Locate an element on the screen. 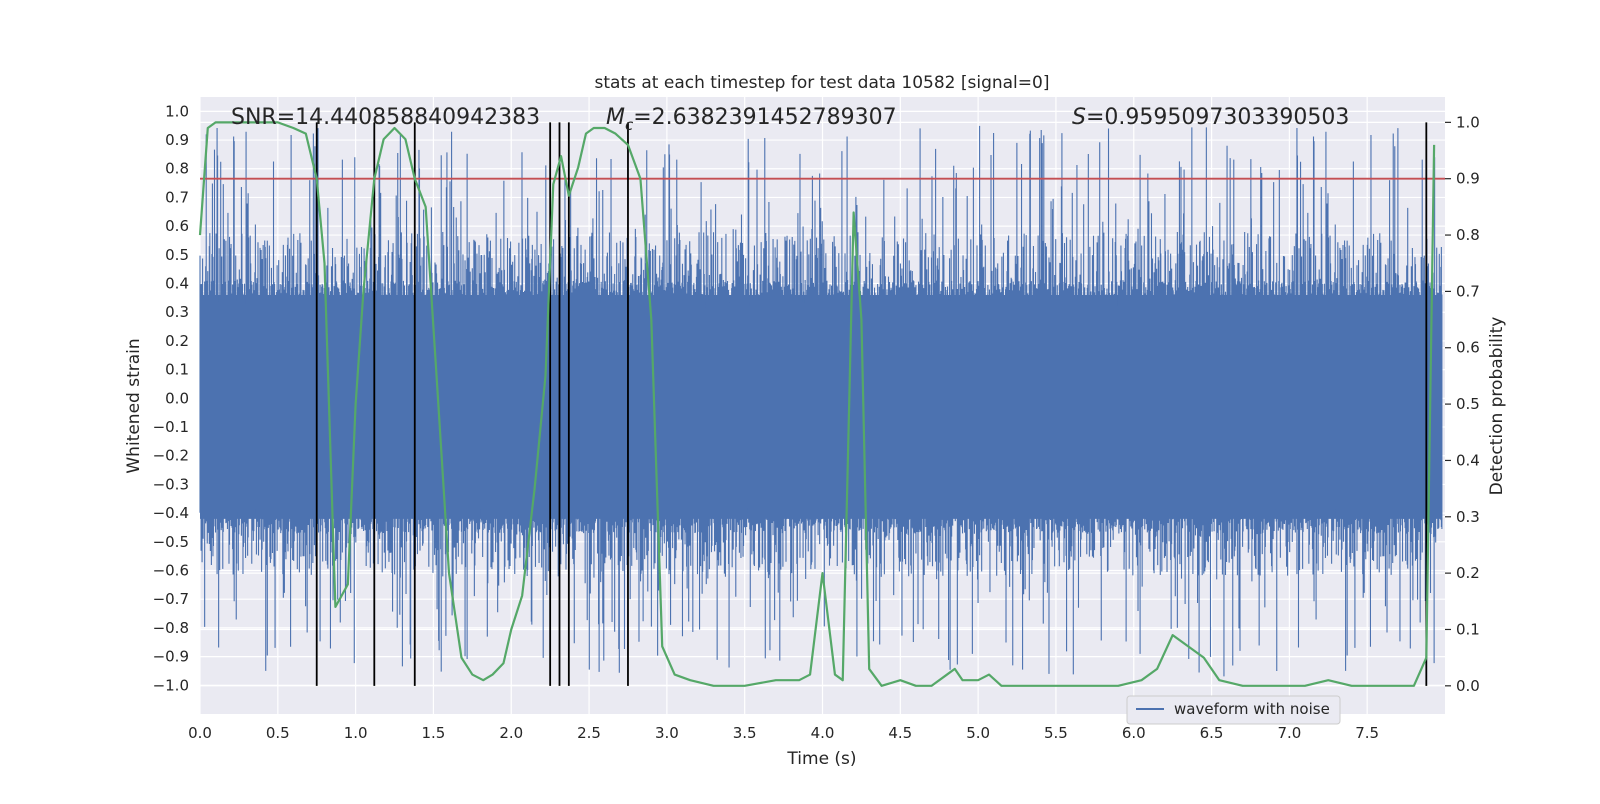 This screenshot has width=1600, height=804. y-tick-label: −0.9 is located at coordinates (171, 657).